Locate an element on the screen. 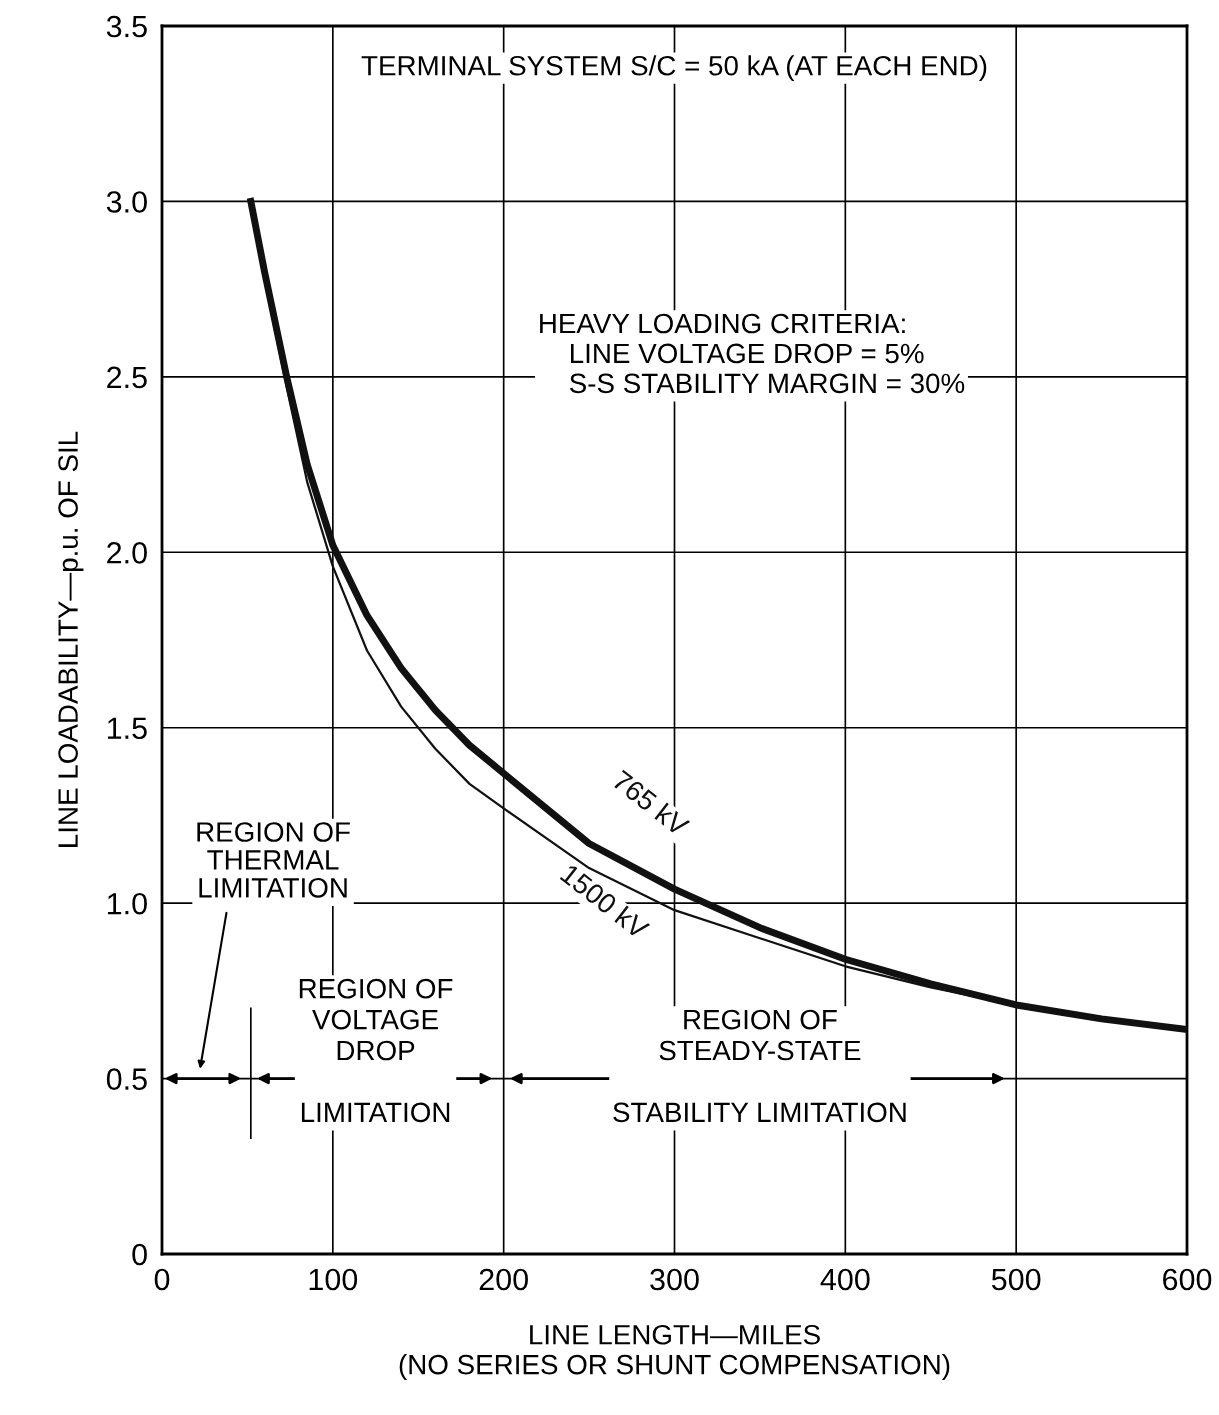  x-tick-label: 600 is located at coordinates (1187, 1279).